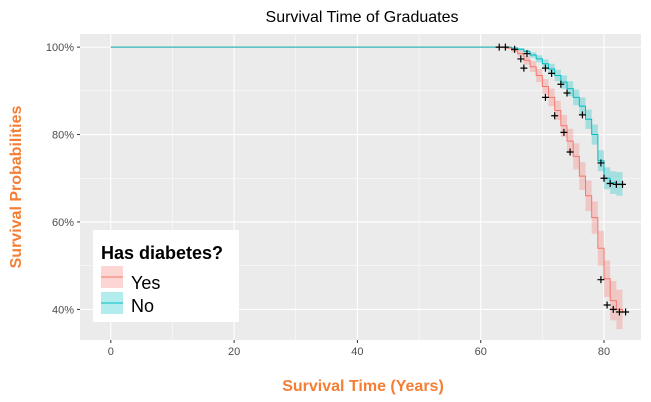 This screenshot has height=402, width=651. What do you see at coordinates (63, 310) in the screenshot?
I see `y-tick-label: 40%` at bounding box center [63, 310].